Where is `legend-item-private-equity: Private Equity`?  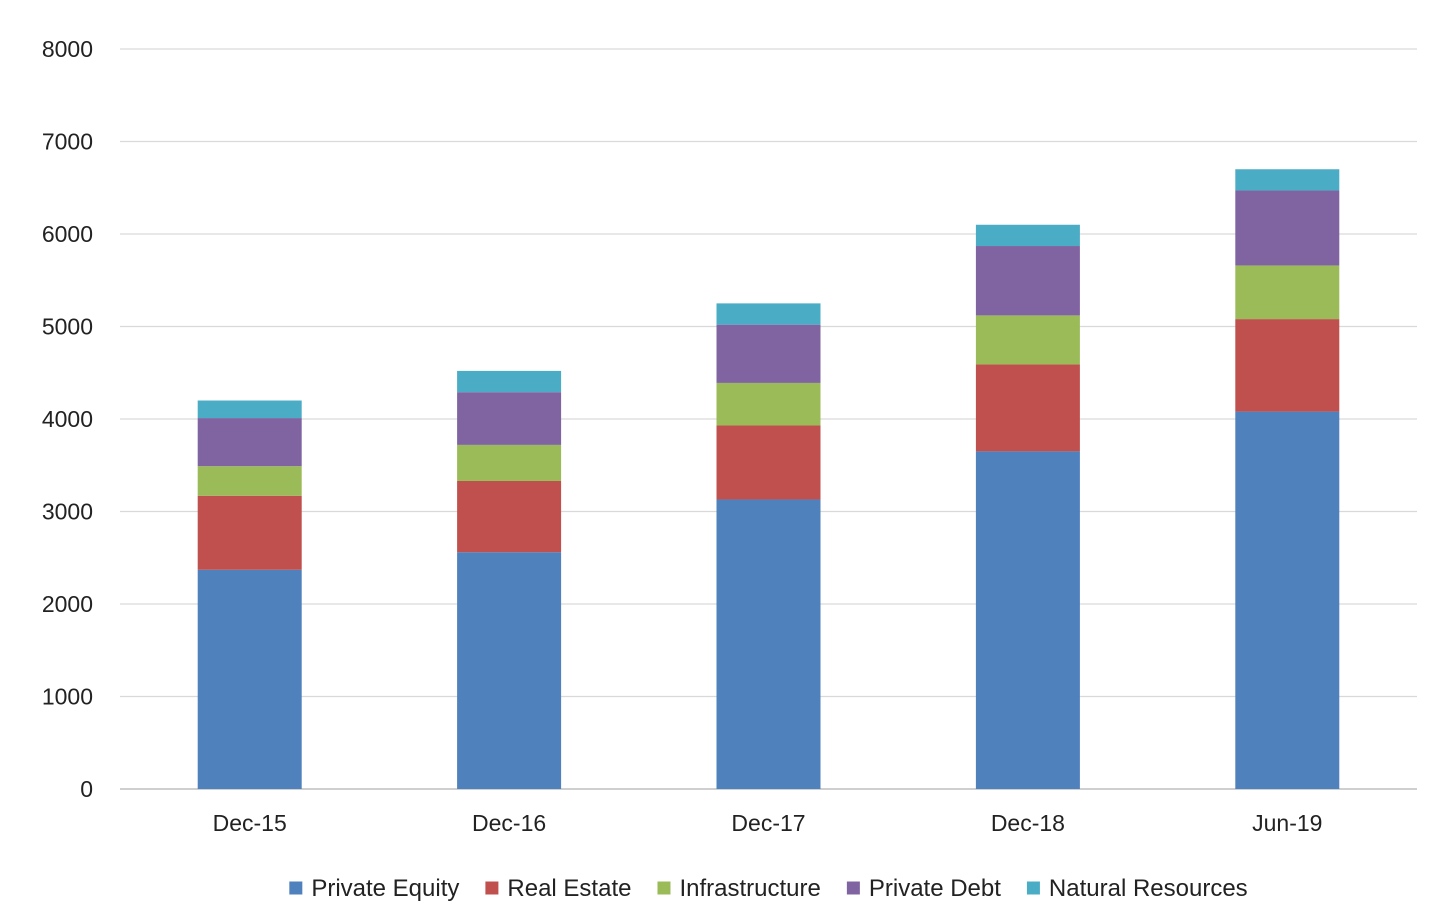 legend-item-private-equity: Private Equity is located at coordinates (374, 888).